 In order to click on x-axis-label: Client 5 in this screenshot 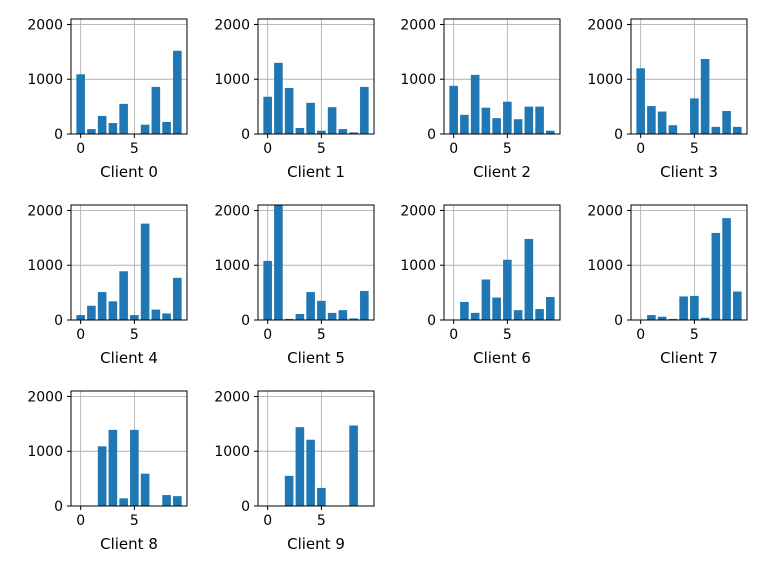, I will do `click(316, 358)`.